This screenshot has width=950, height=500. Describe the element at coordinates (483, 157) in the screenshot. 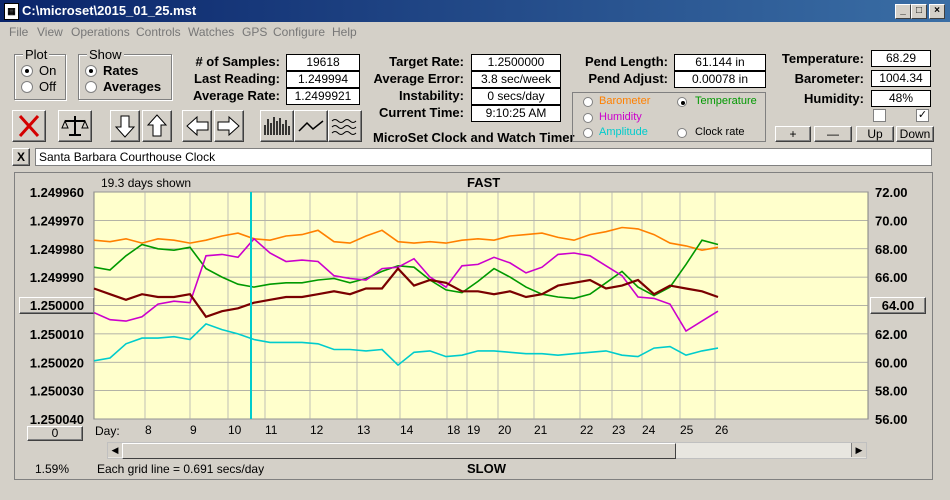

I see `clock-name-input: Santa Barbara Courthouse Clock` at that location.